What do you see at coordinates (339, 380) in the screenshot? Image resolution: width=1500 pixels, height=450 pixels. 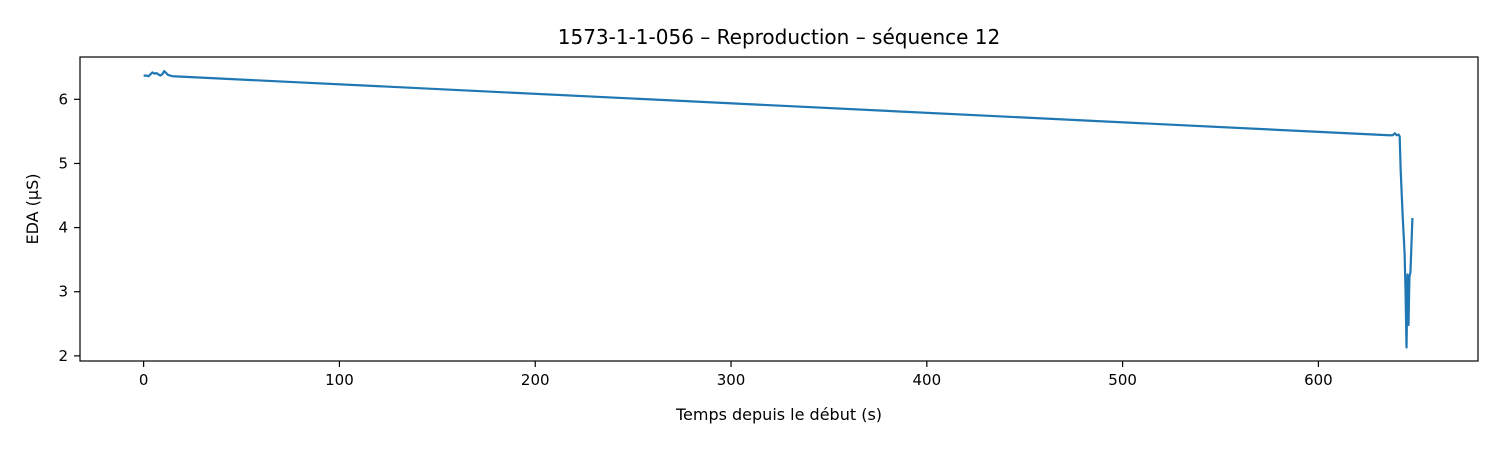 I see `x-tick-label: 100` at bounding box center [339, 380].